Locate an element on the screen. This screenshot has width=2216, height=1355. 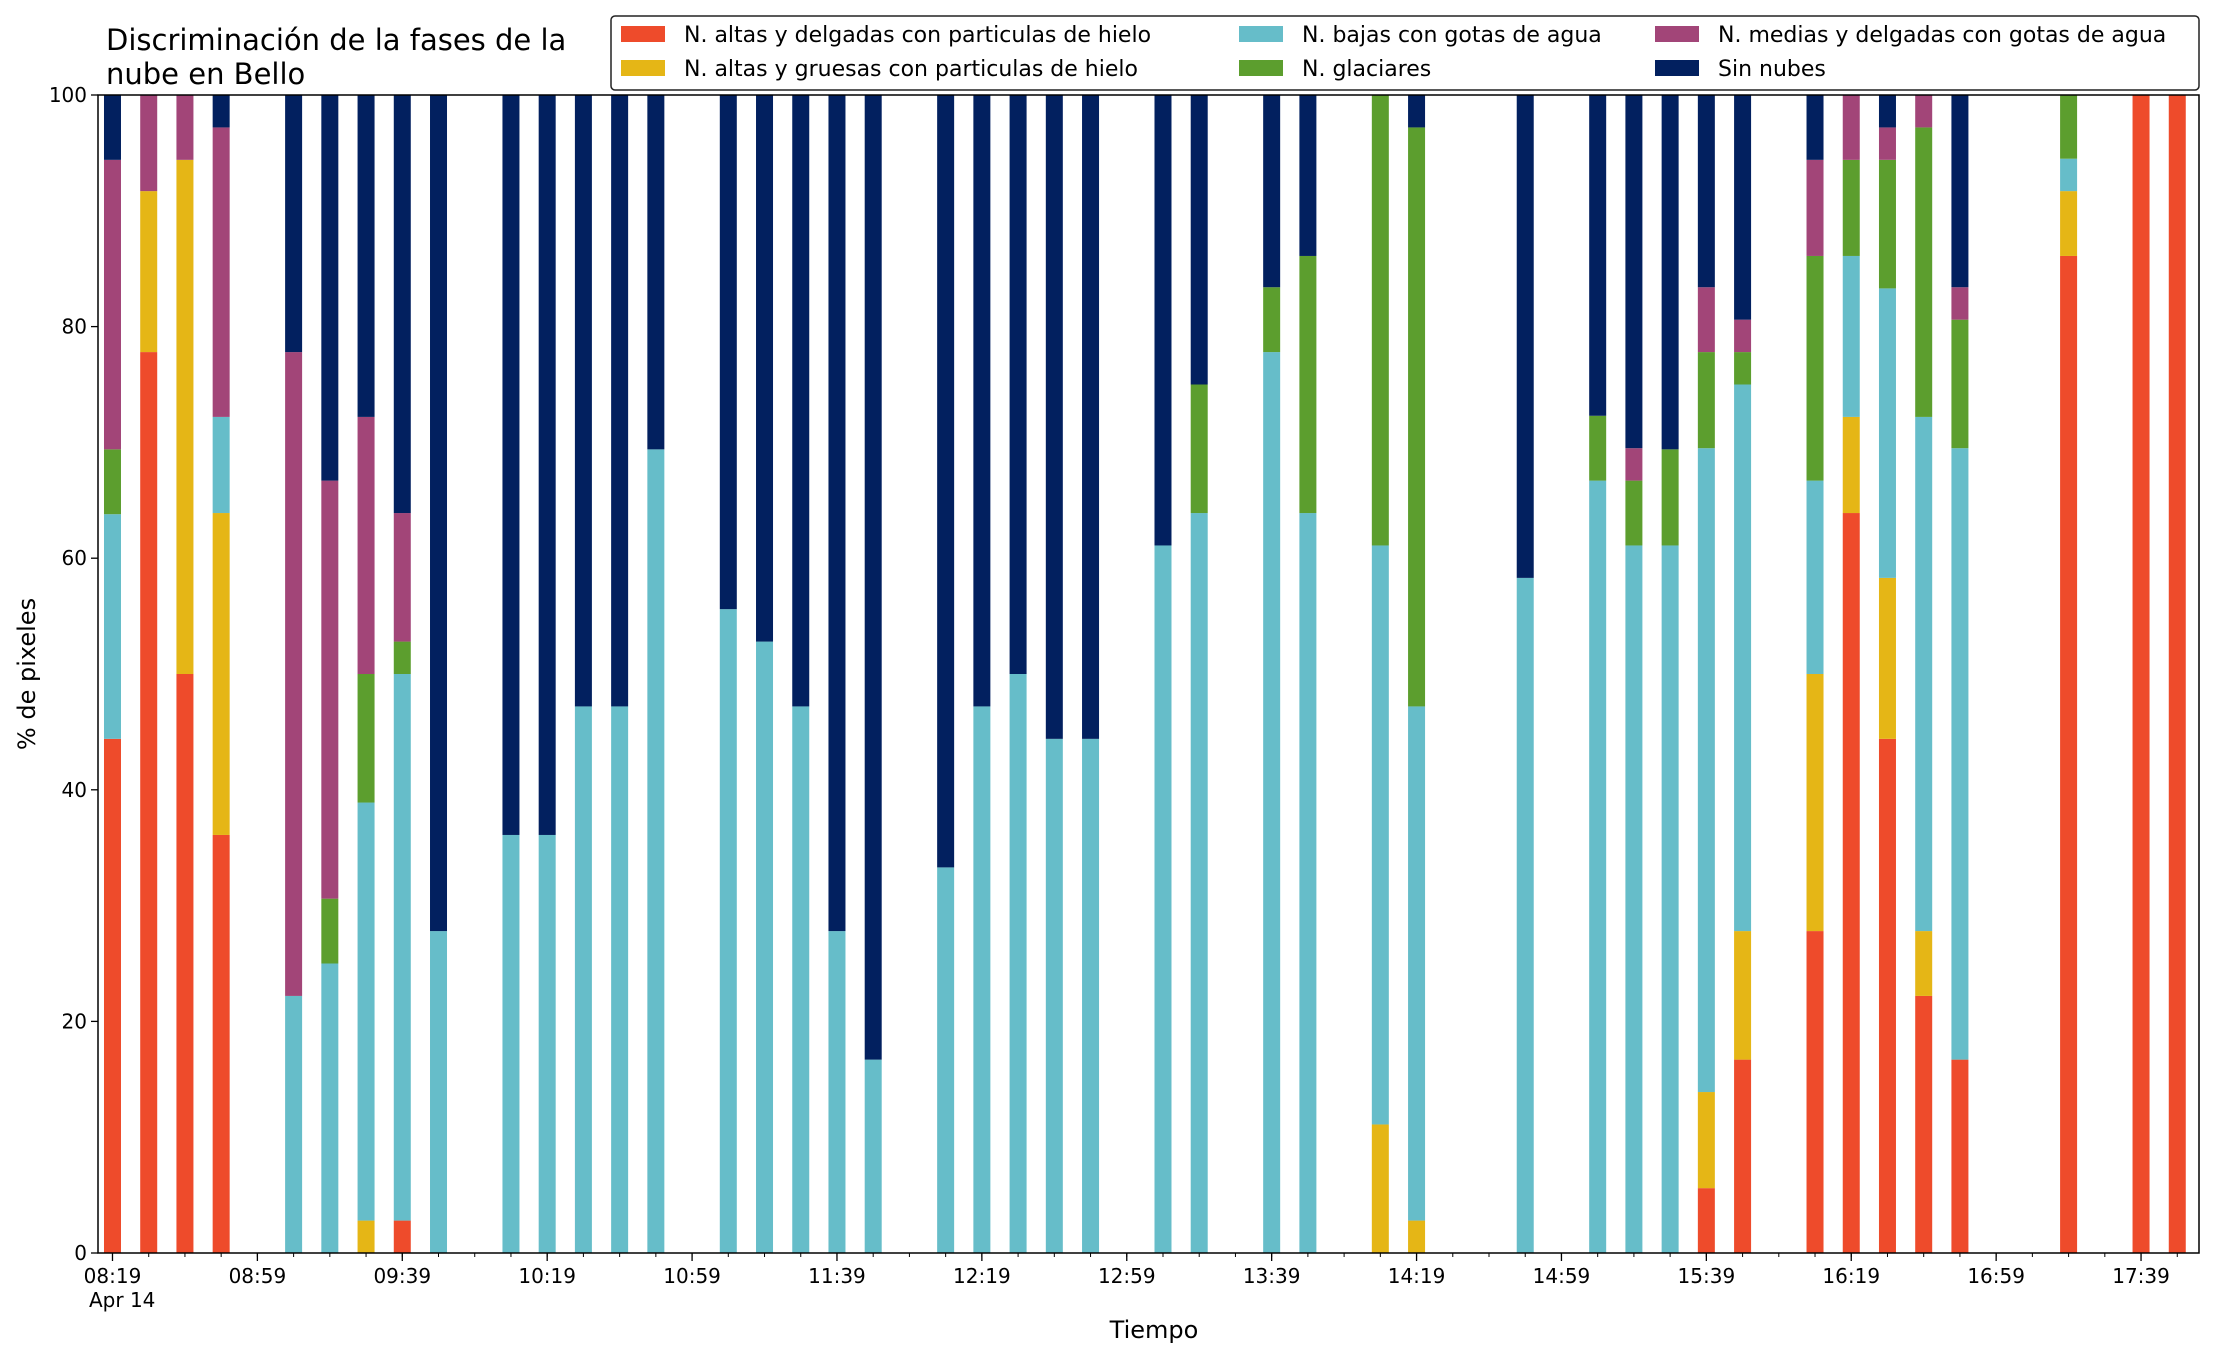
bar-1229-sin-nubes is located at coordinates (1018, 384).